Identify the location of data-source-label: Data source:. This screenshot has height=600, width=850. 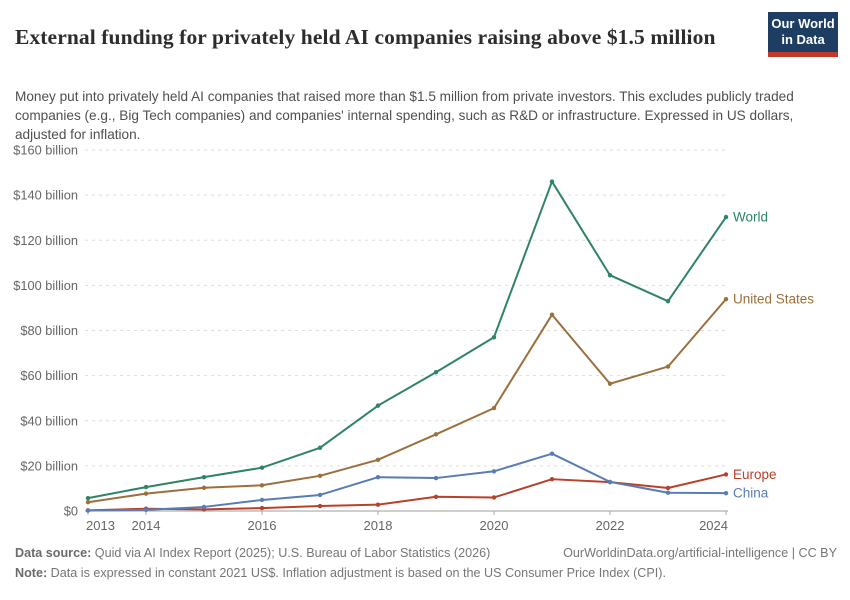
(53, 553).